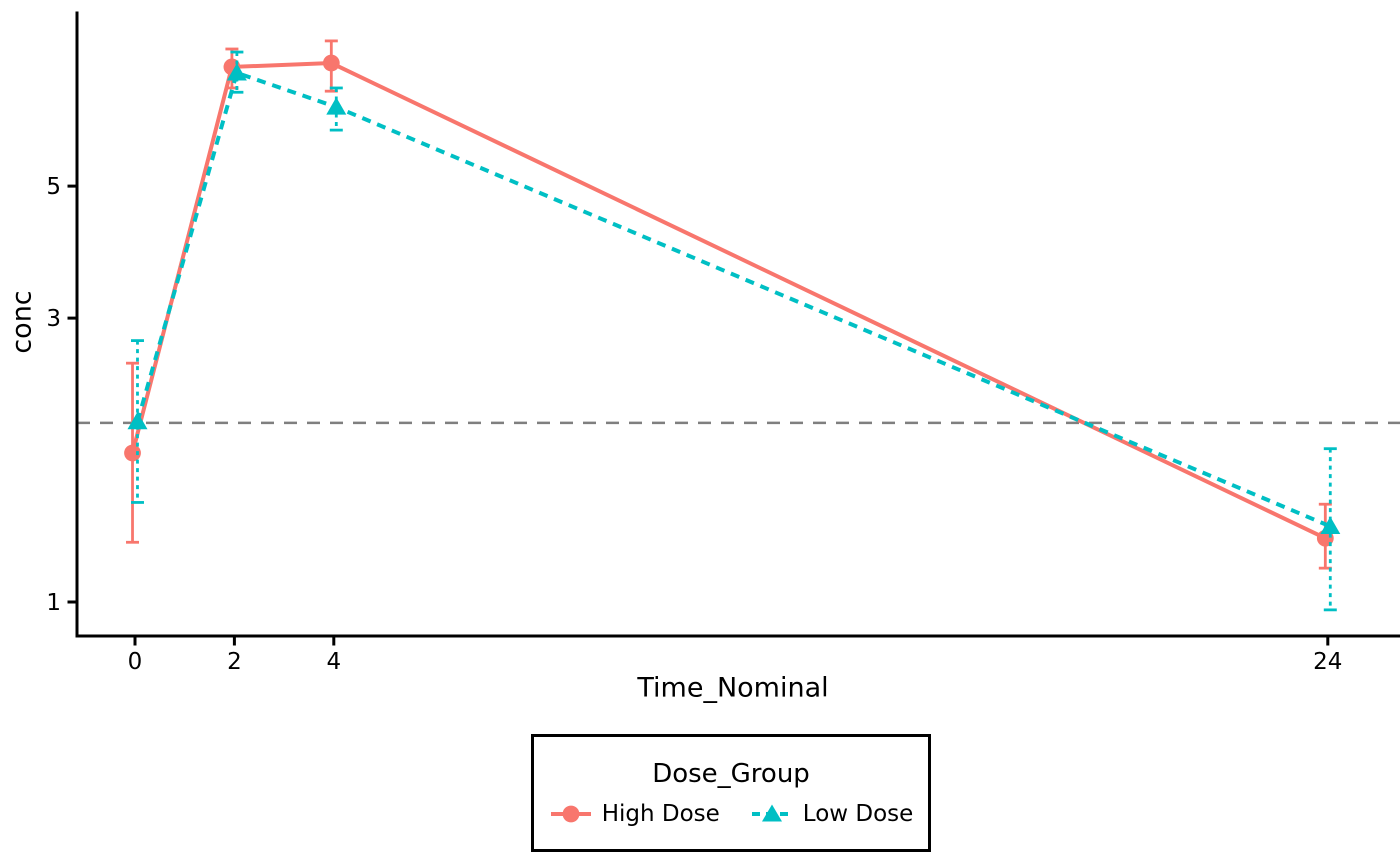 The height and width of the screenshot is (866, 1400). Describe the element at coordinates (1327, 662) in the screenshot. I see `x-tick-label: 24` at that location.